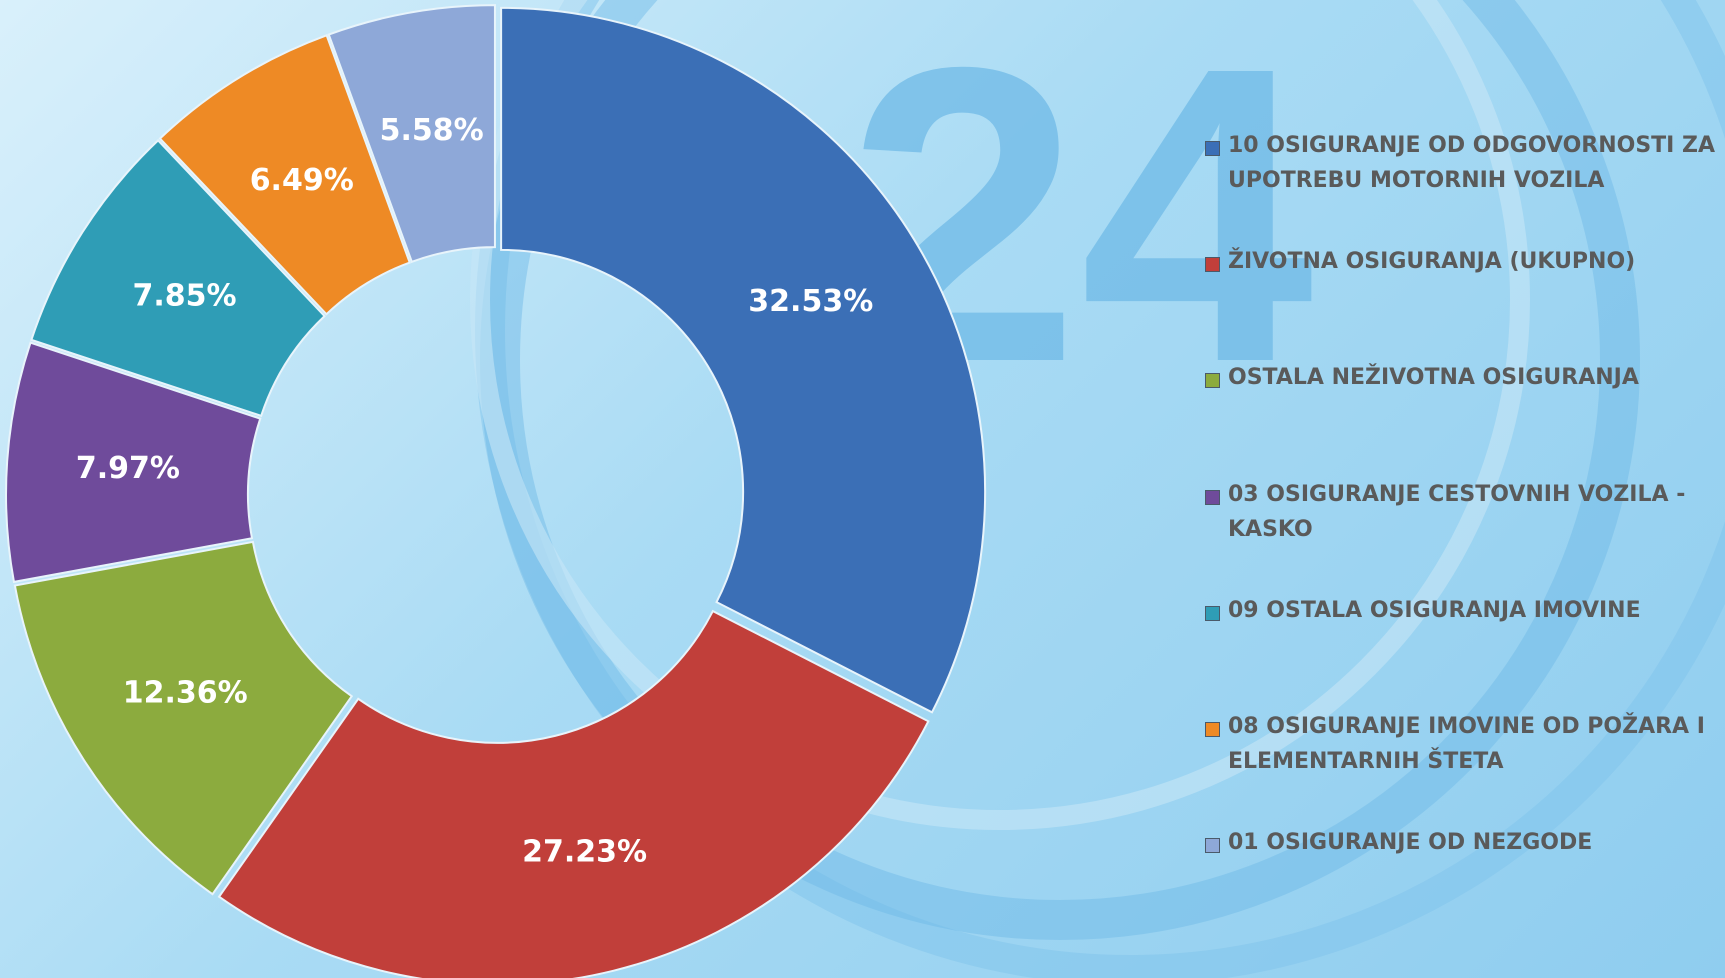 This screenshot has height=978, width=1725. I want to click on legend-label: OSTALA NEŽIVOTNA OSIGURANJA, so click(1433, 377).